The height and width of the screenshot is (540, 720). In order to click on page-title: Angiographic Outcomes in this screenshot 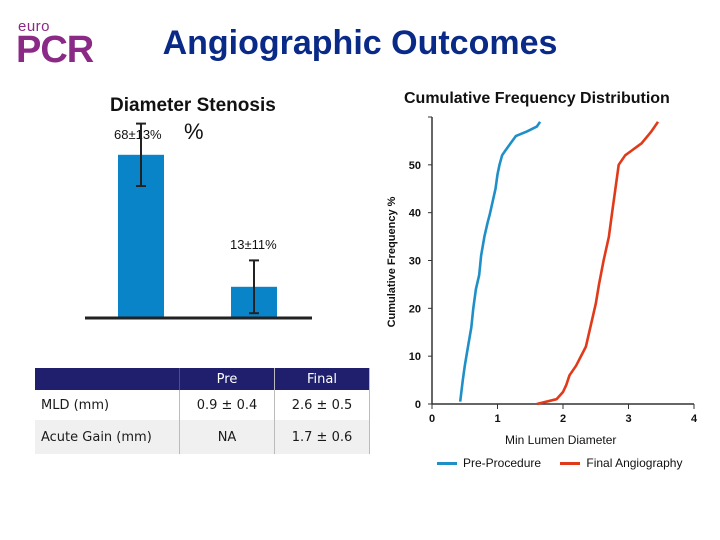, I will do `click(360, 43)`.